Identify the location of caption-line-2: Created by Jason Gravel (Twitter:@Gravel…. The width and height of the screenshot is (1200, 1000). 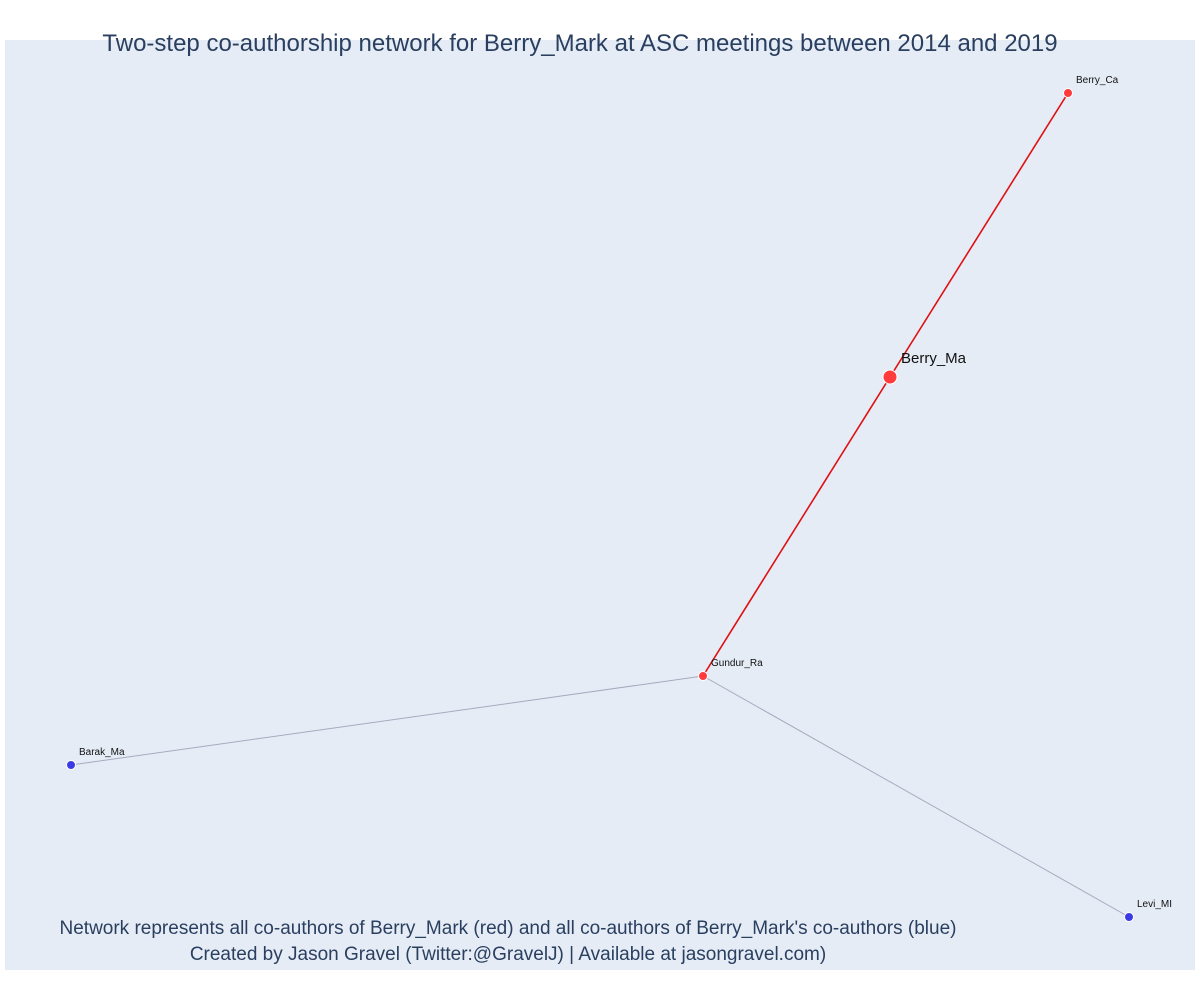
(508, 954).